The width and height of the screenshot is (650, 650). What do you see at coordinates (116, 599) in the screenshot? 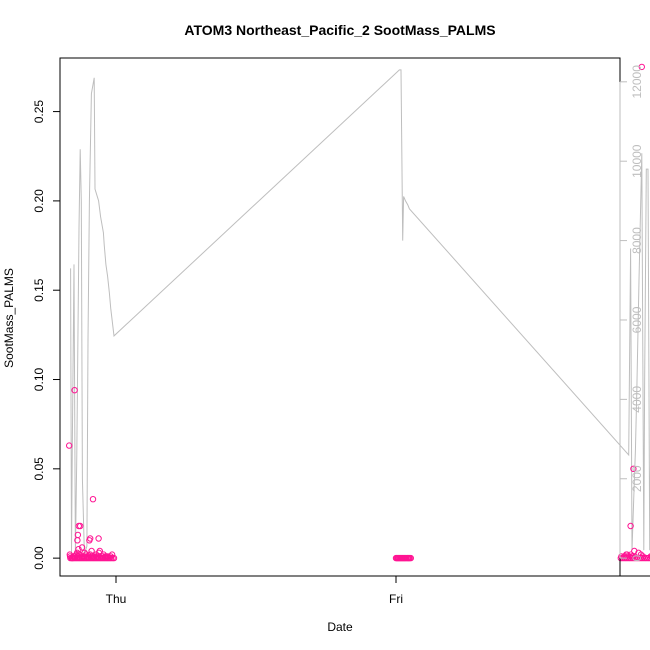
I see `x-tick-label: Thu` at bounding box center [116, 599].